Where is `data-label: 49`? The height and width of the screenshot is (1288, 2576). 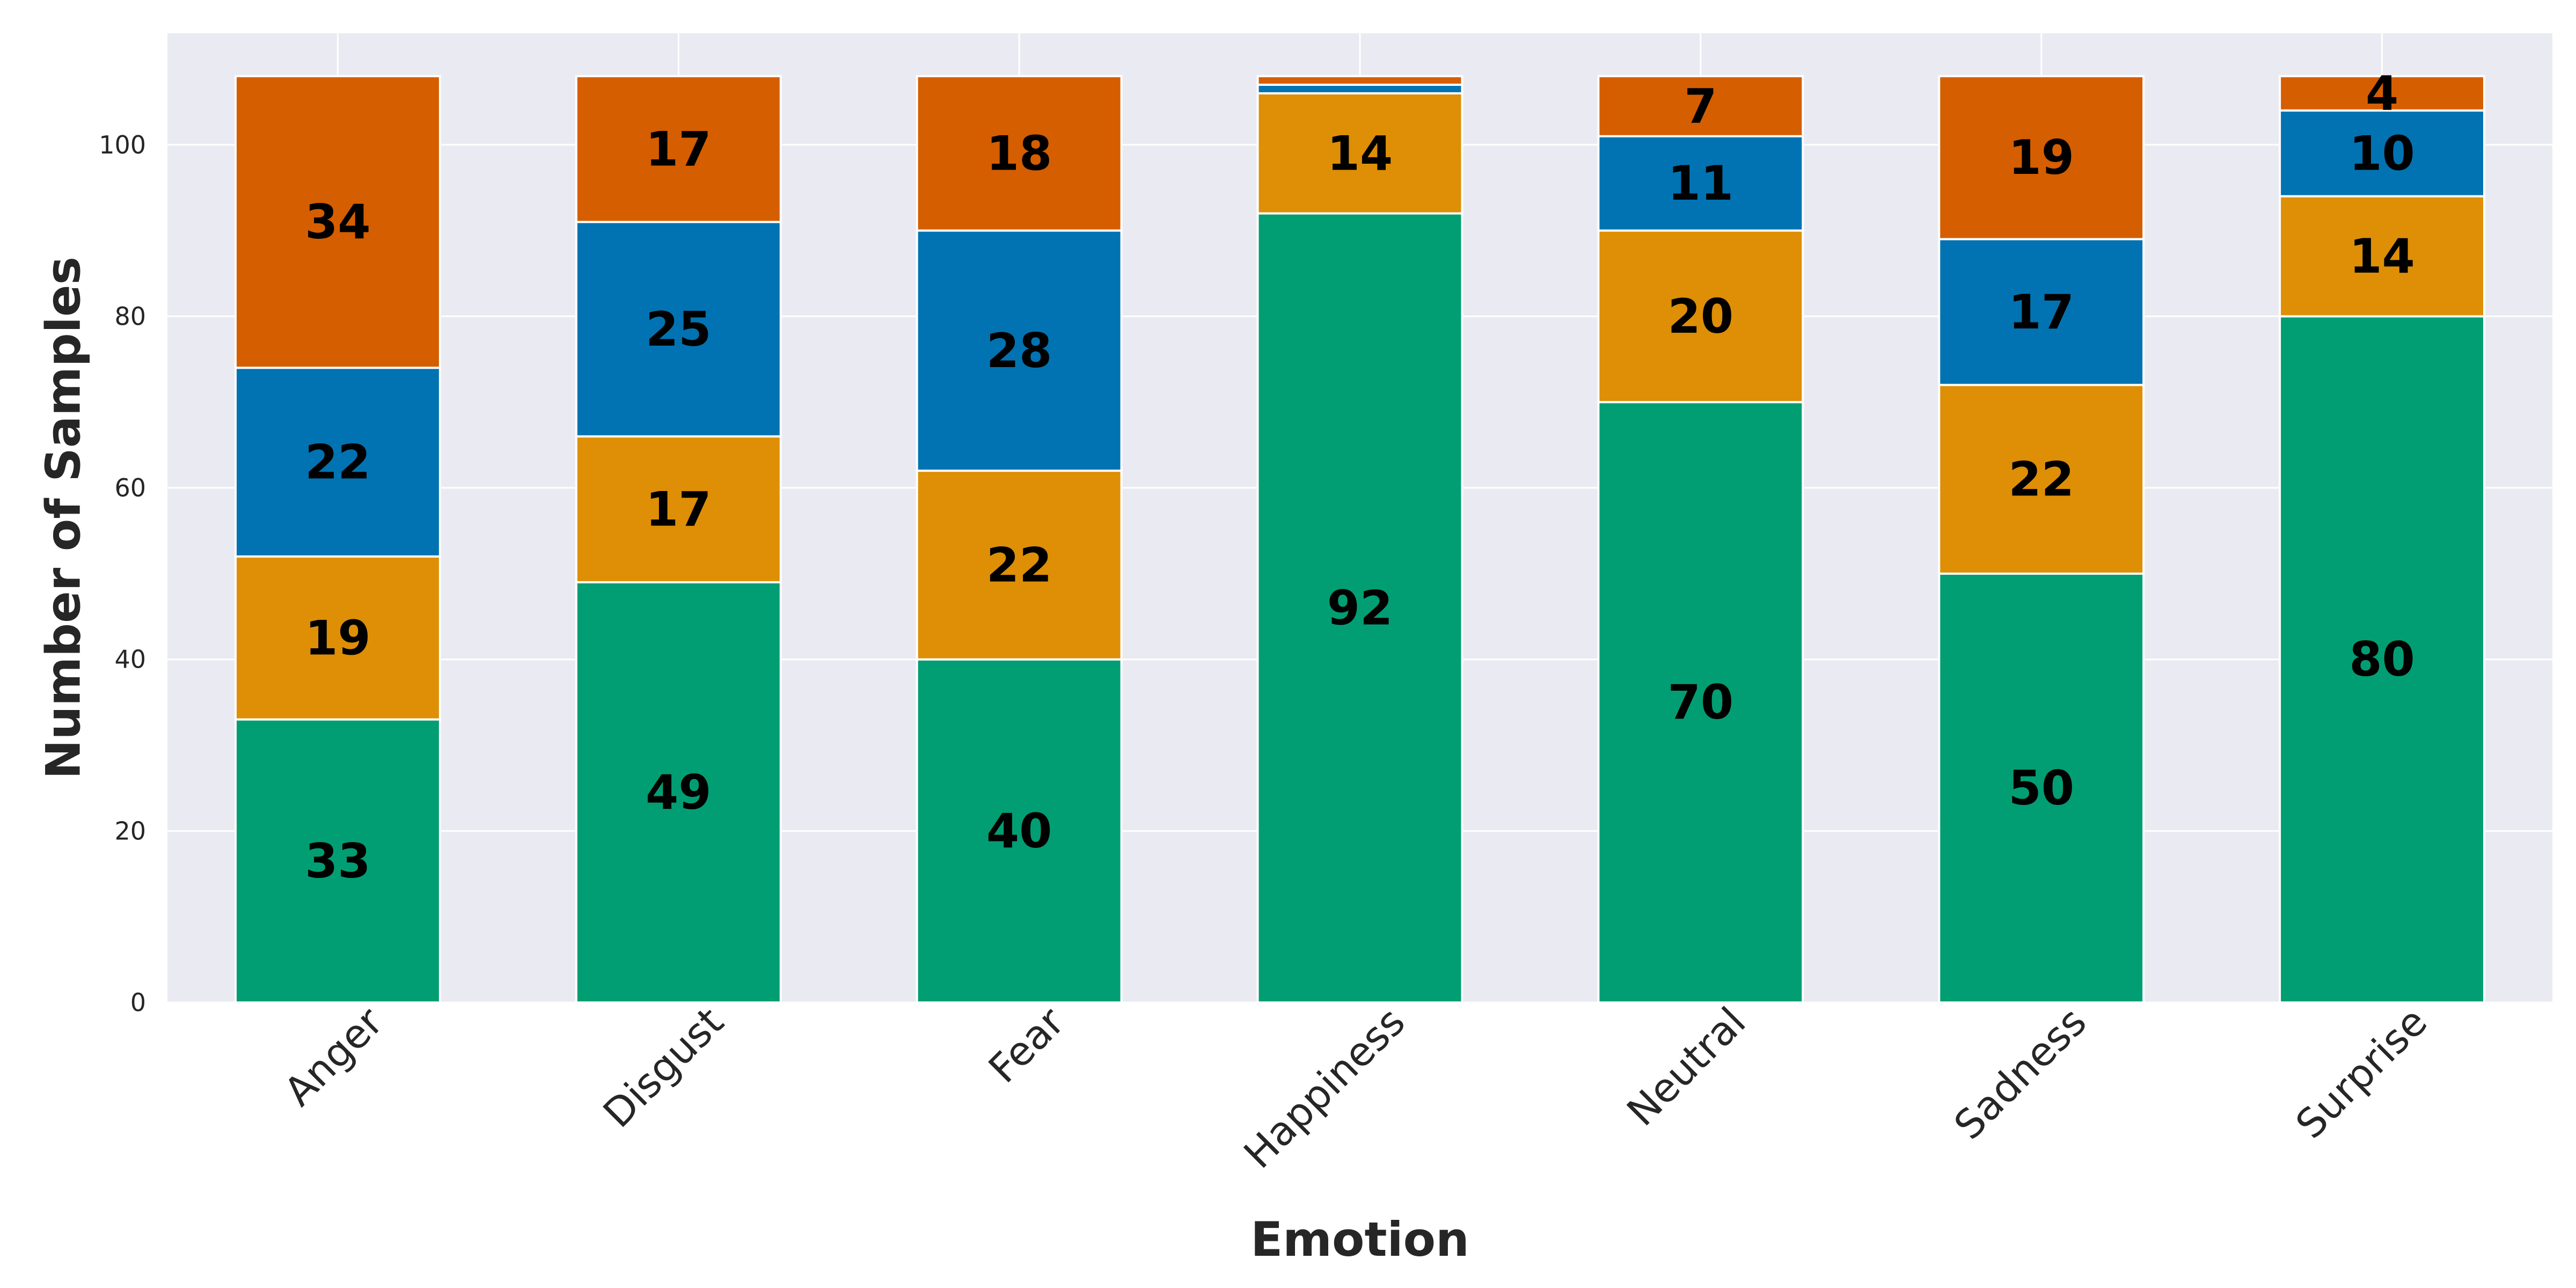
data-label: 49 is located at coordinates (678, 792).